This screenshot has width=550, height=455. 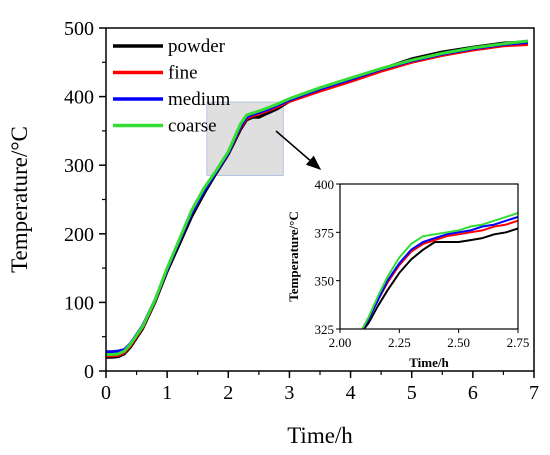 I want to click on inset-x-tick-label: 2.75, so click(x=518, y=342).